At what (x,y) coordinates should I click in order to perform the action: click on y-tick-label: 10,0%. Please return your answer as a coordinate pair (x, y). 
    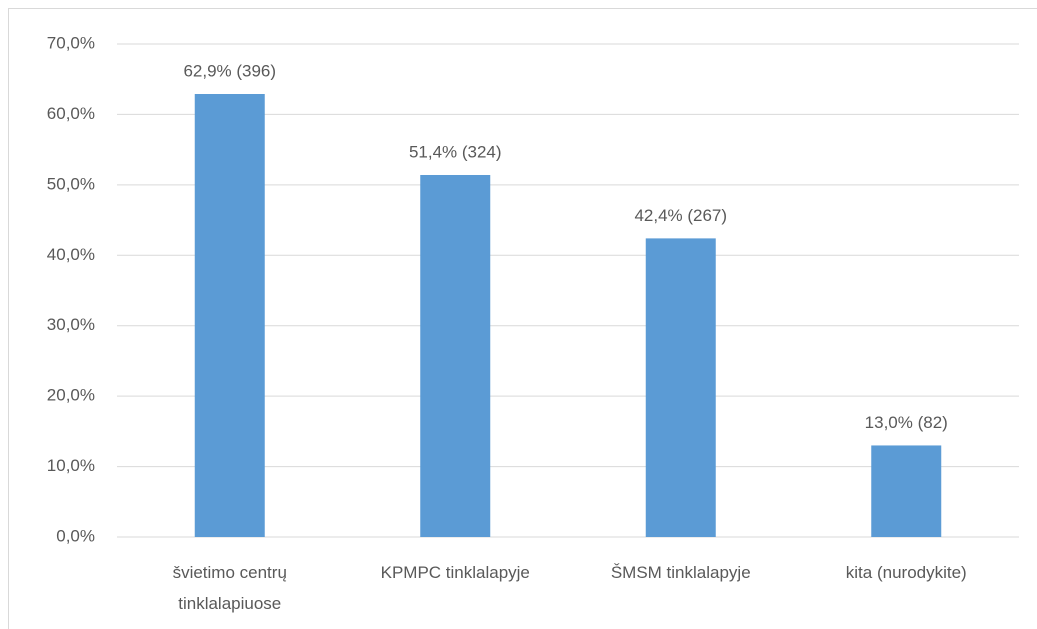
    Looking at the image, I should click on (71, 465).